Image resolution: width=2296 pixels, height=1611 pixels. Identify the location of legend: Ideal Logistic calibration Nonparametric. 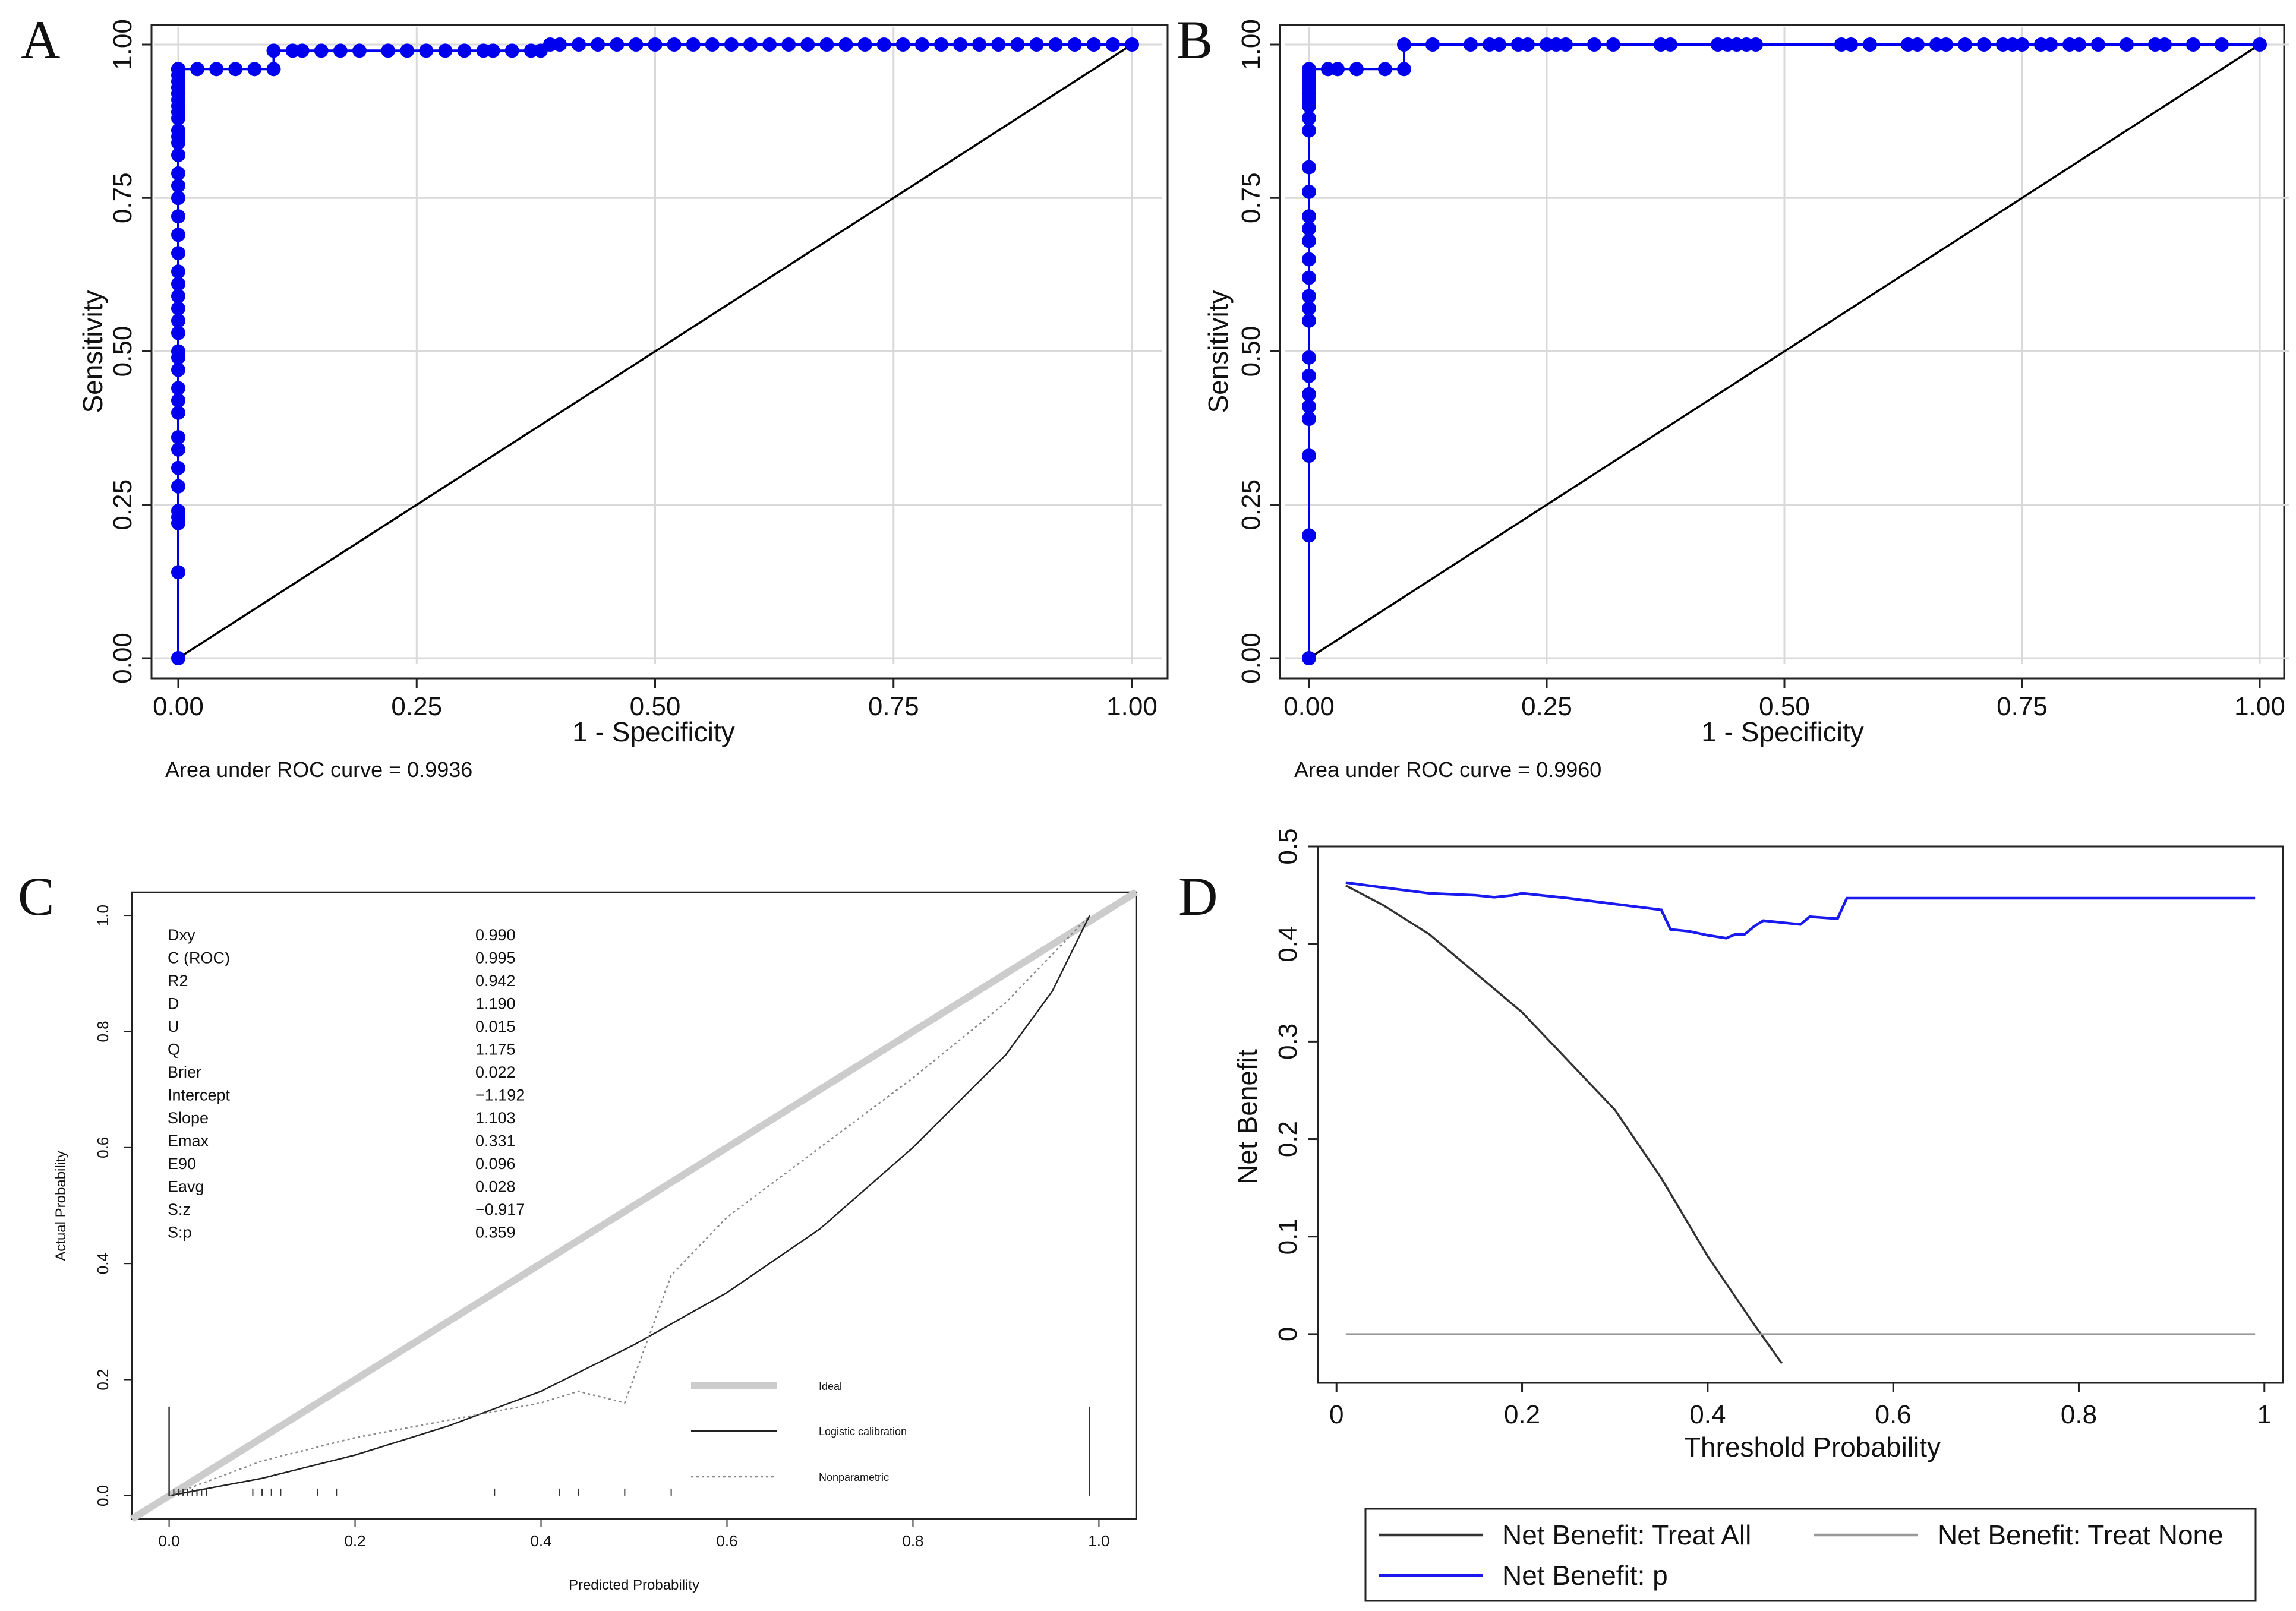
(799, 1432).